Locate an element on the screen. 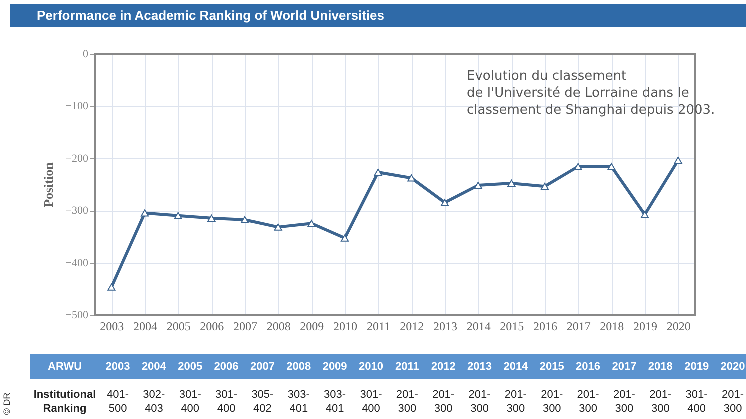  category-label: 2010 is located at coordinates (371, 367).